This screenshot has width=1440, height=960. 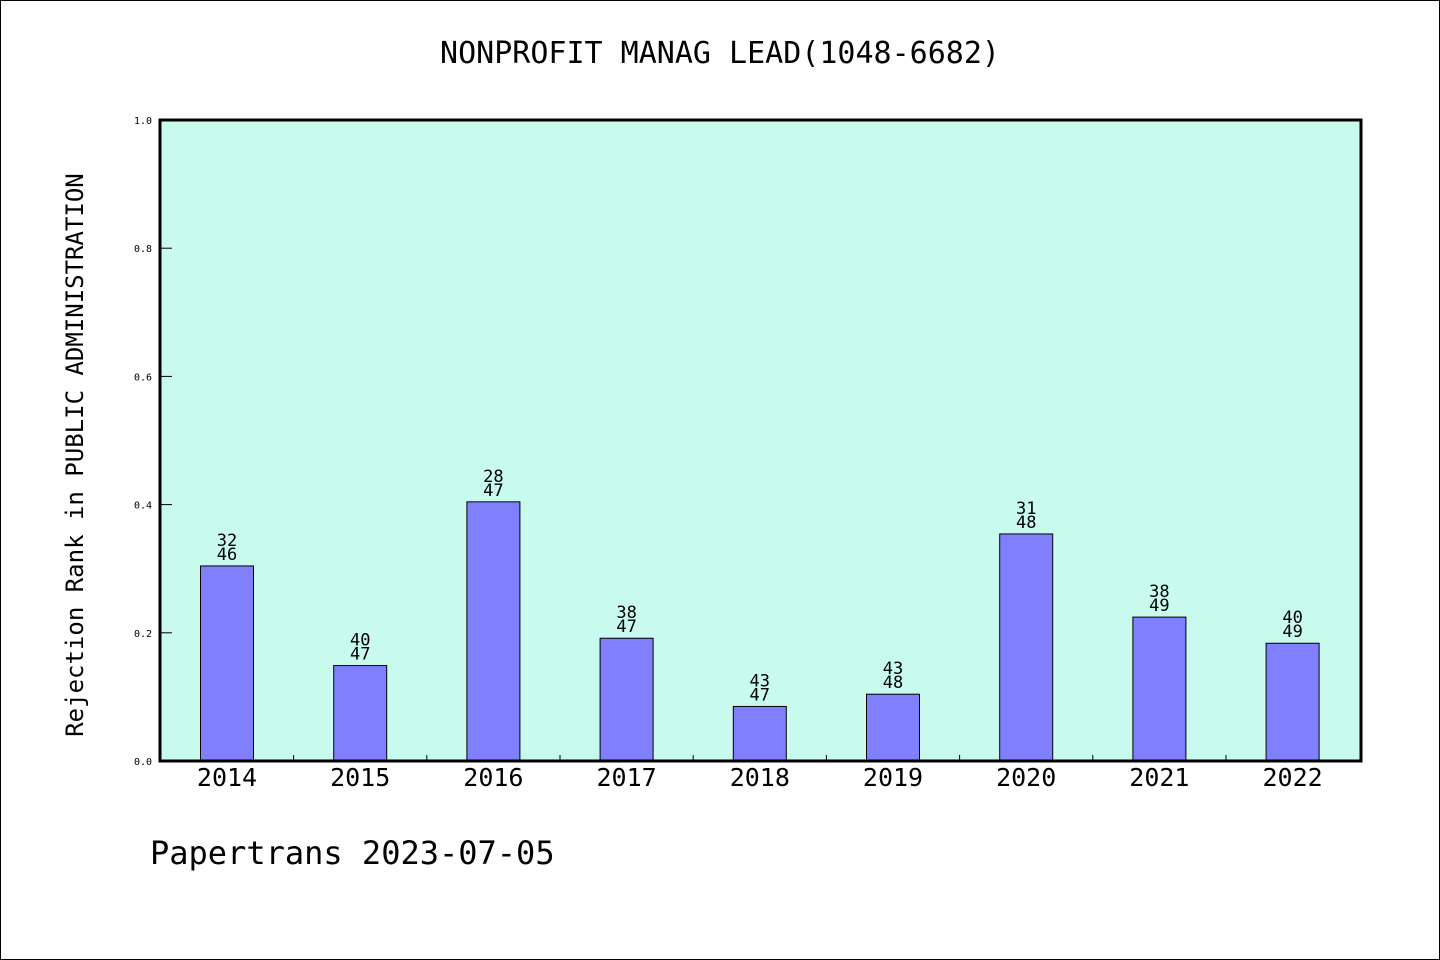 I want to click on y-tick-label-4: 0.8, so click(x=143, y=249).